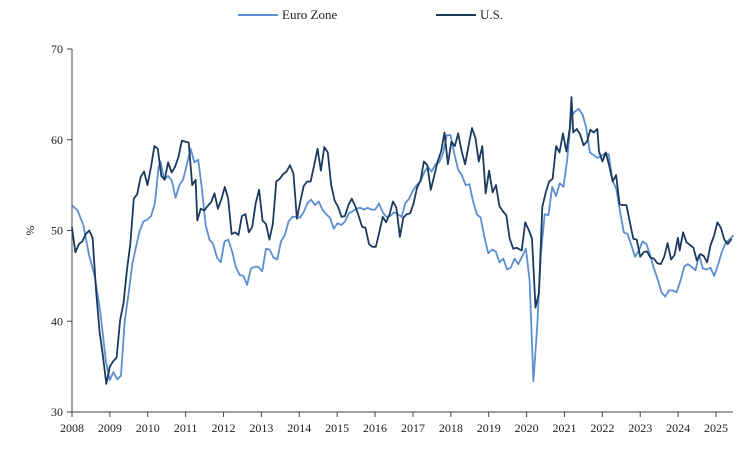  Describe the element at coordinates (261, 428) in the screenshot. I see `x-tick-label: 2013` at that location.